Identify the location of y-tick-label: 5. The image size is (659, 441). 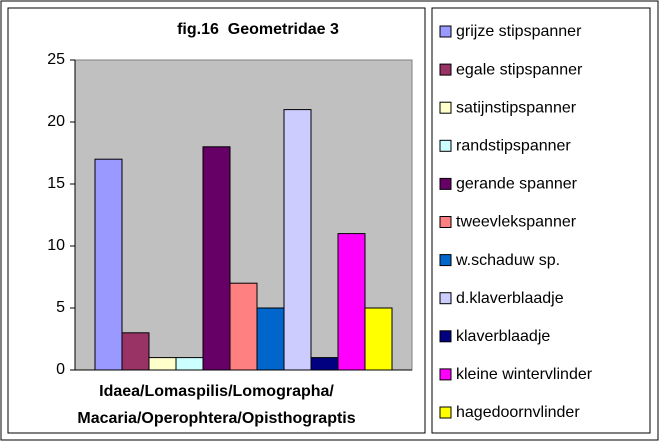
(60, 307).